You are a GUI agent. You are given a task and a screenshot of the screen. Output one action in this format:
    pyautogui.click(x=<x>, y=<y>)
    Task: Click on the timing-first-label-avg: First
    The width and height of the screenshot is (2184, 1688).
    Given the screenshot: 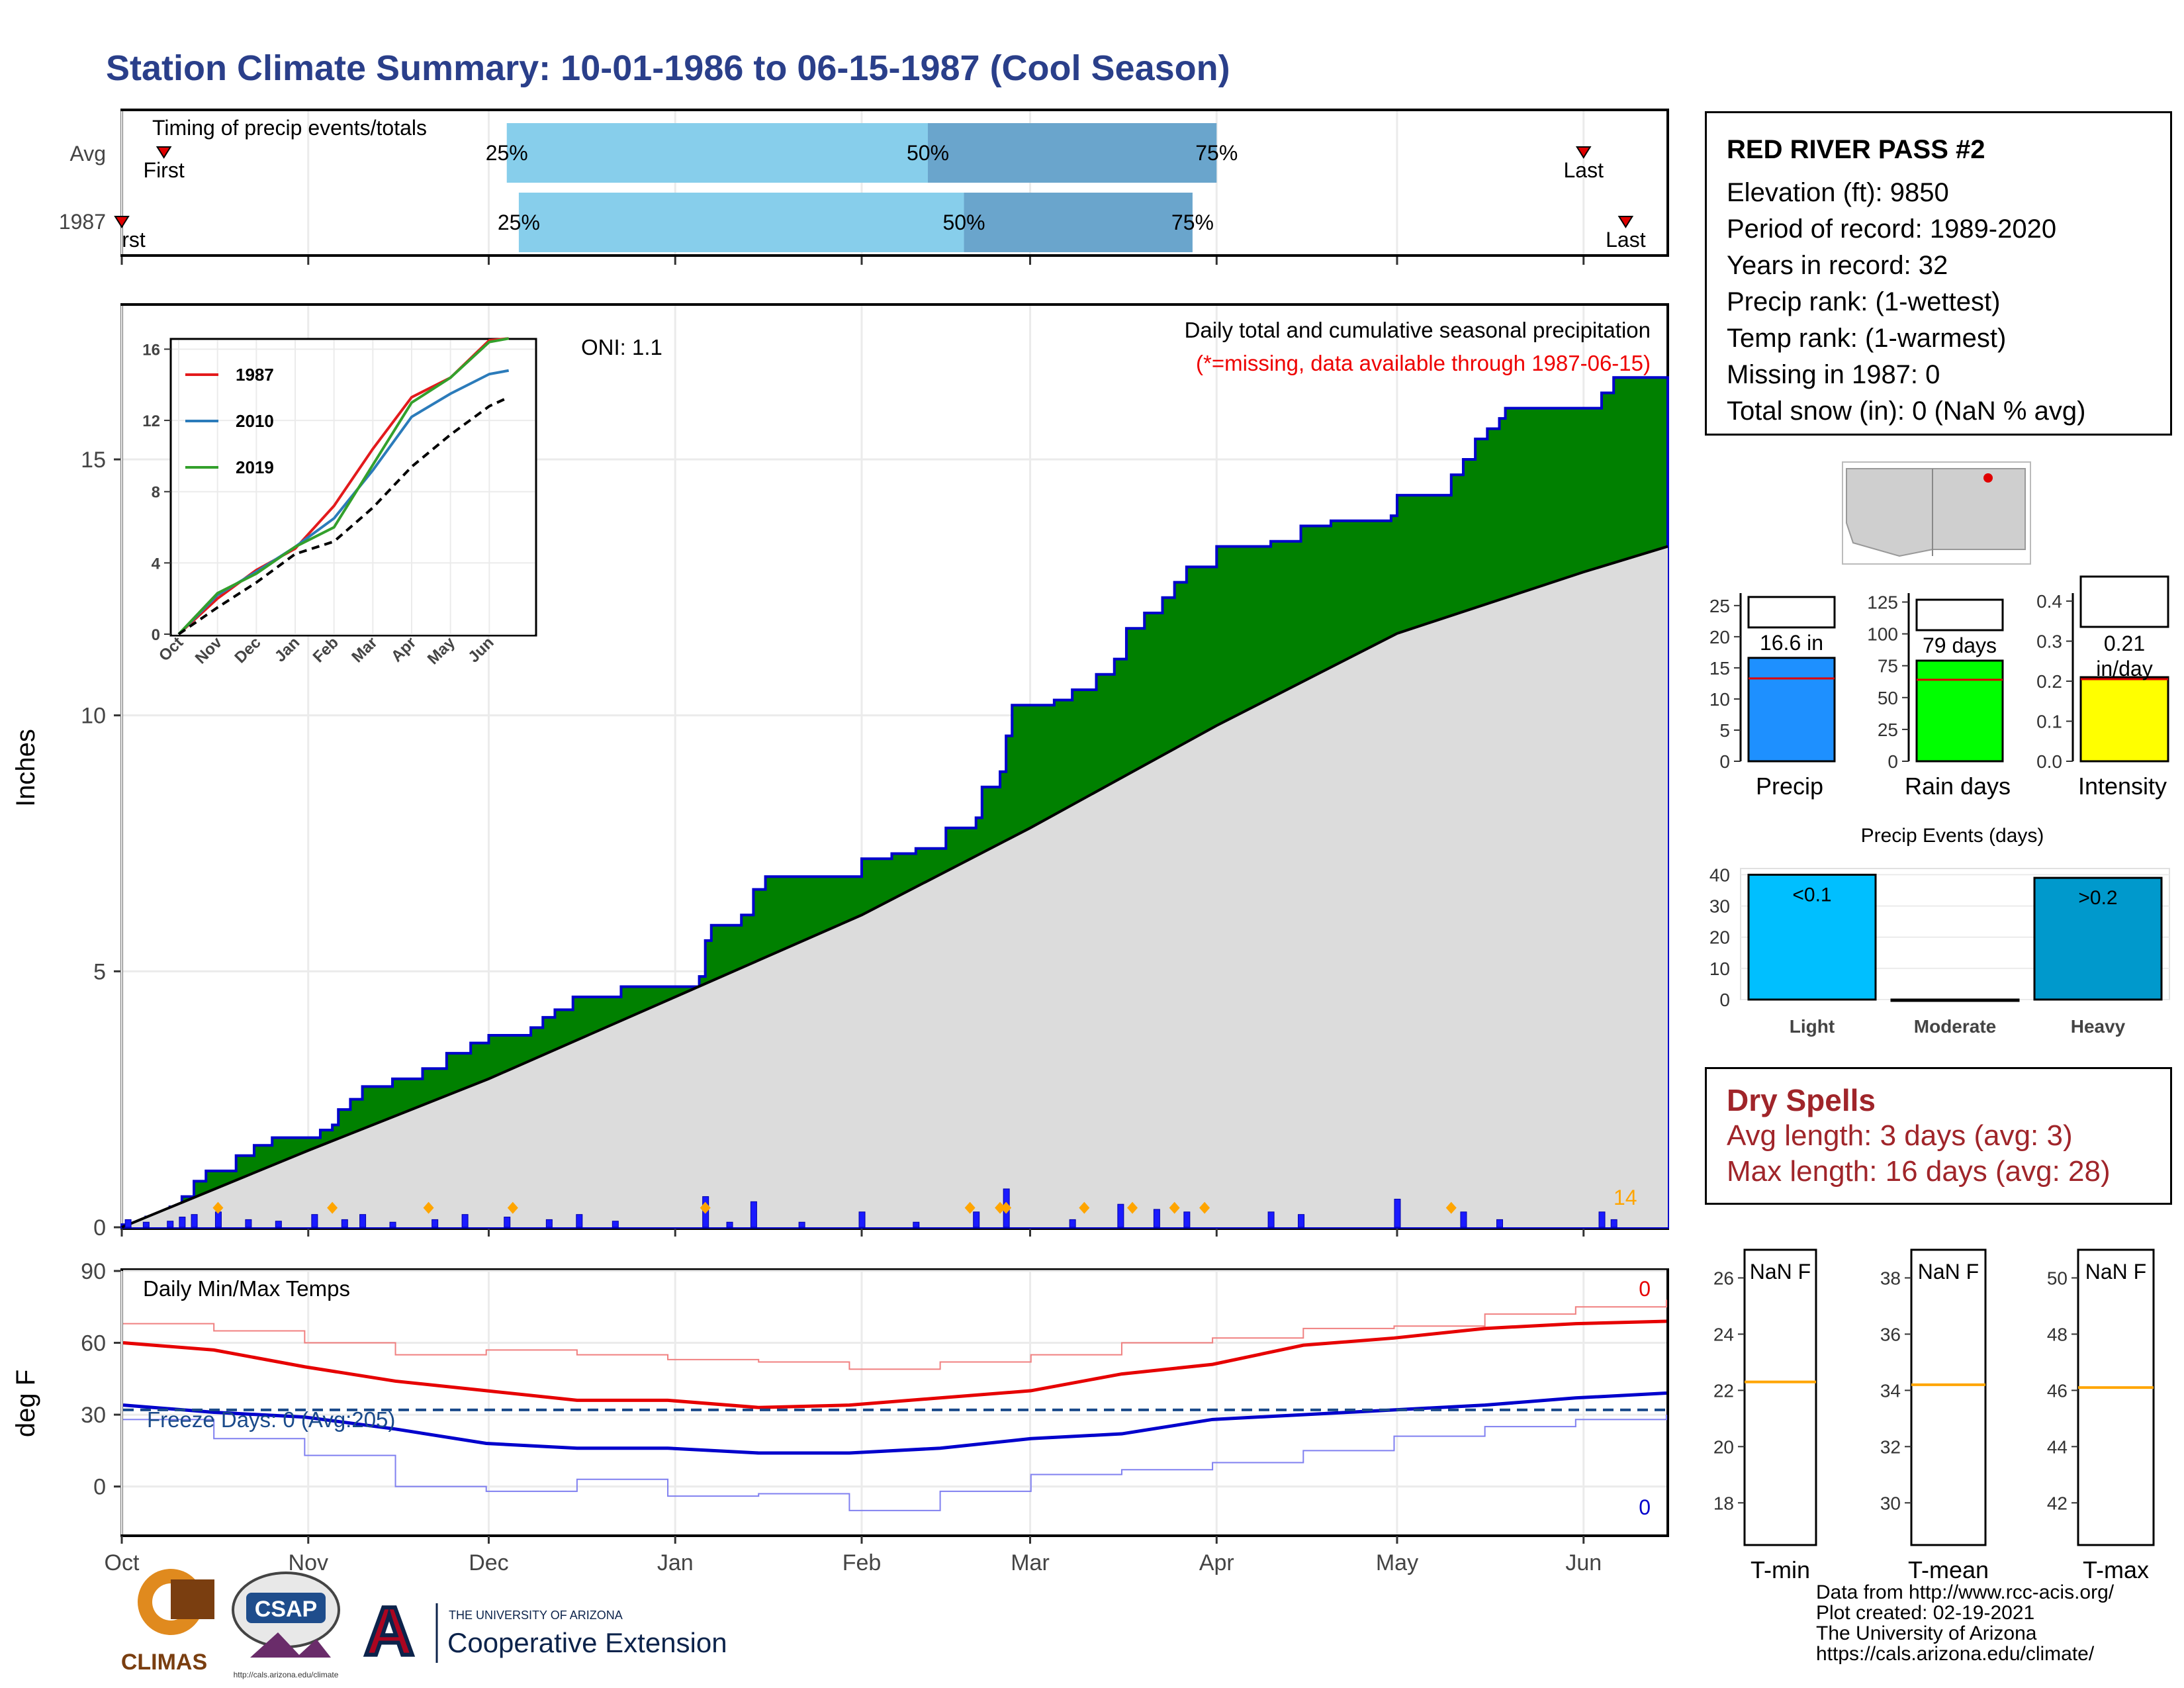 What is the action you would take?
    pyautogui.click(x=164, y=170)
    